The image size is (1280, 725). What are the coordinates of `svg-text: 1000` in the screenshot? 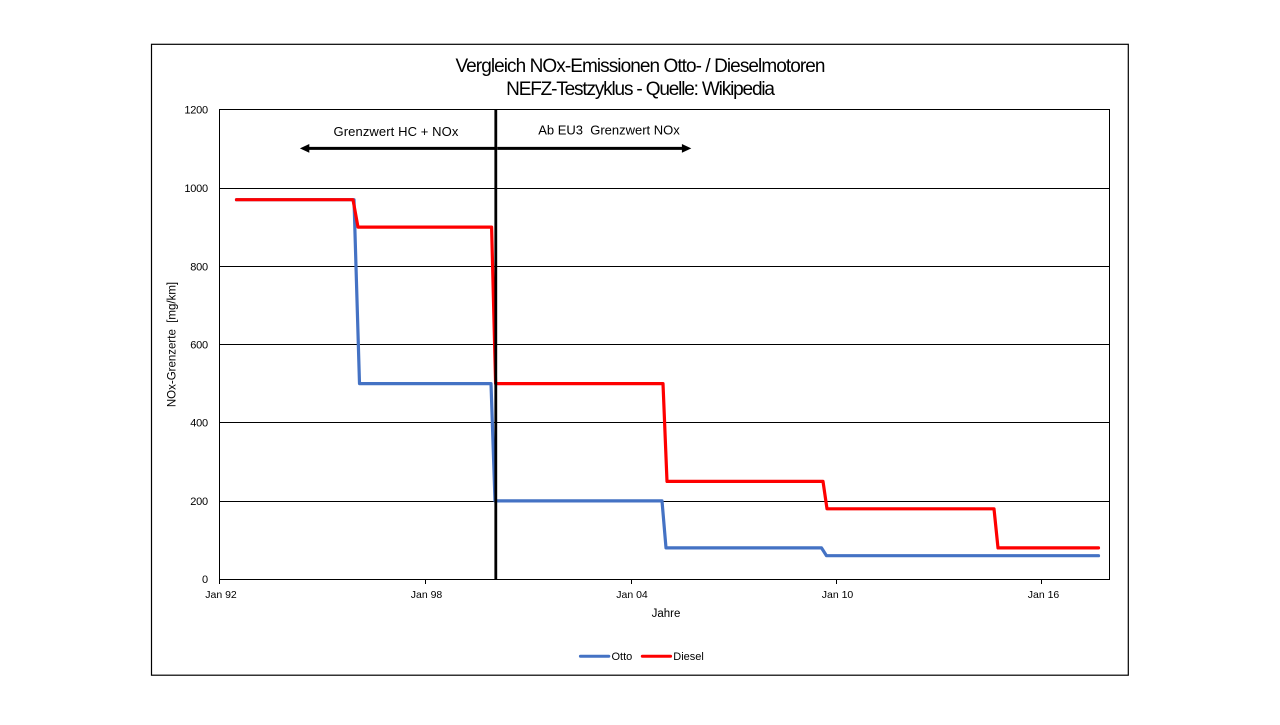 It's located at (196, 189).